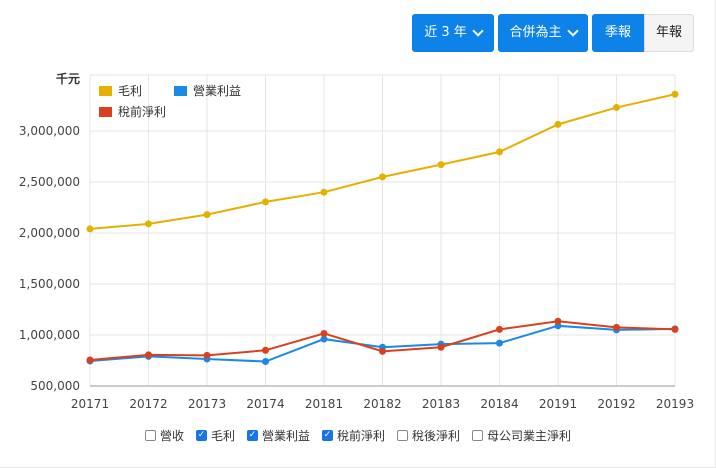 The height and width of the screenshot is (468, 716). I want to click on quarterly-label: 季報, so click(617, 32).